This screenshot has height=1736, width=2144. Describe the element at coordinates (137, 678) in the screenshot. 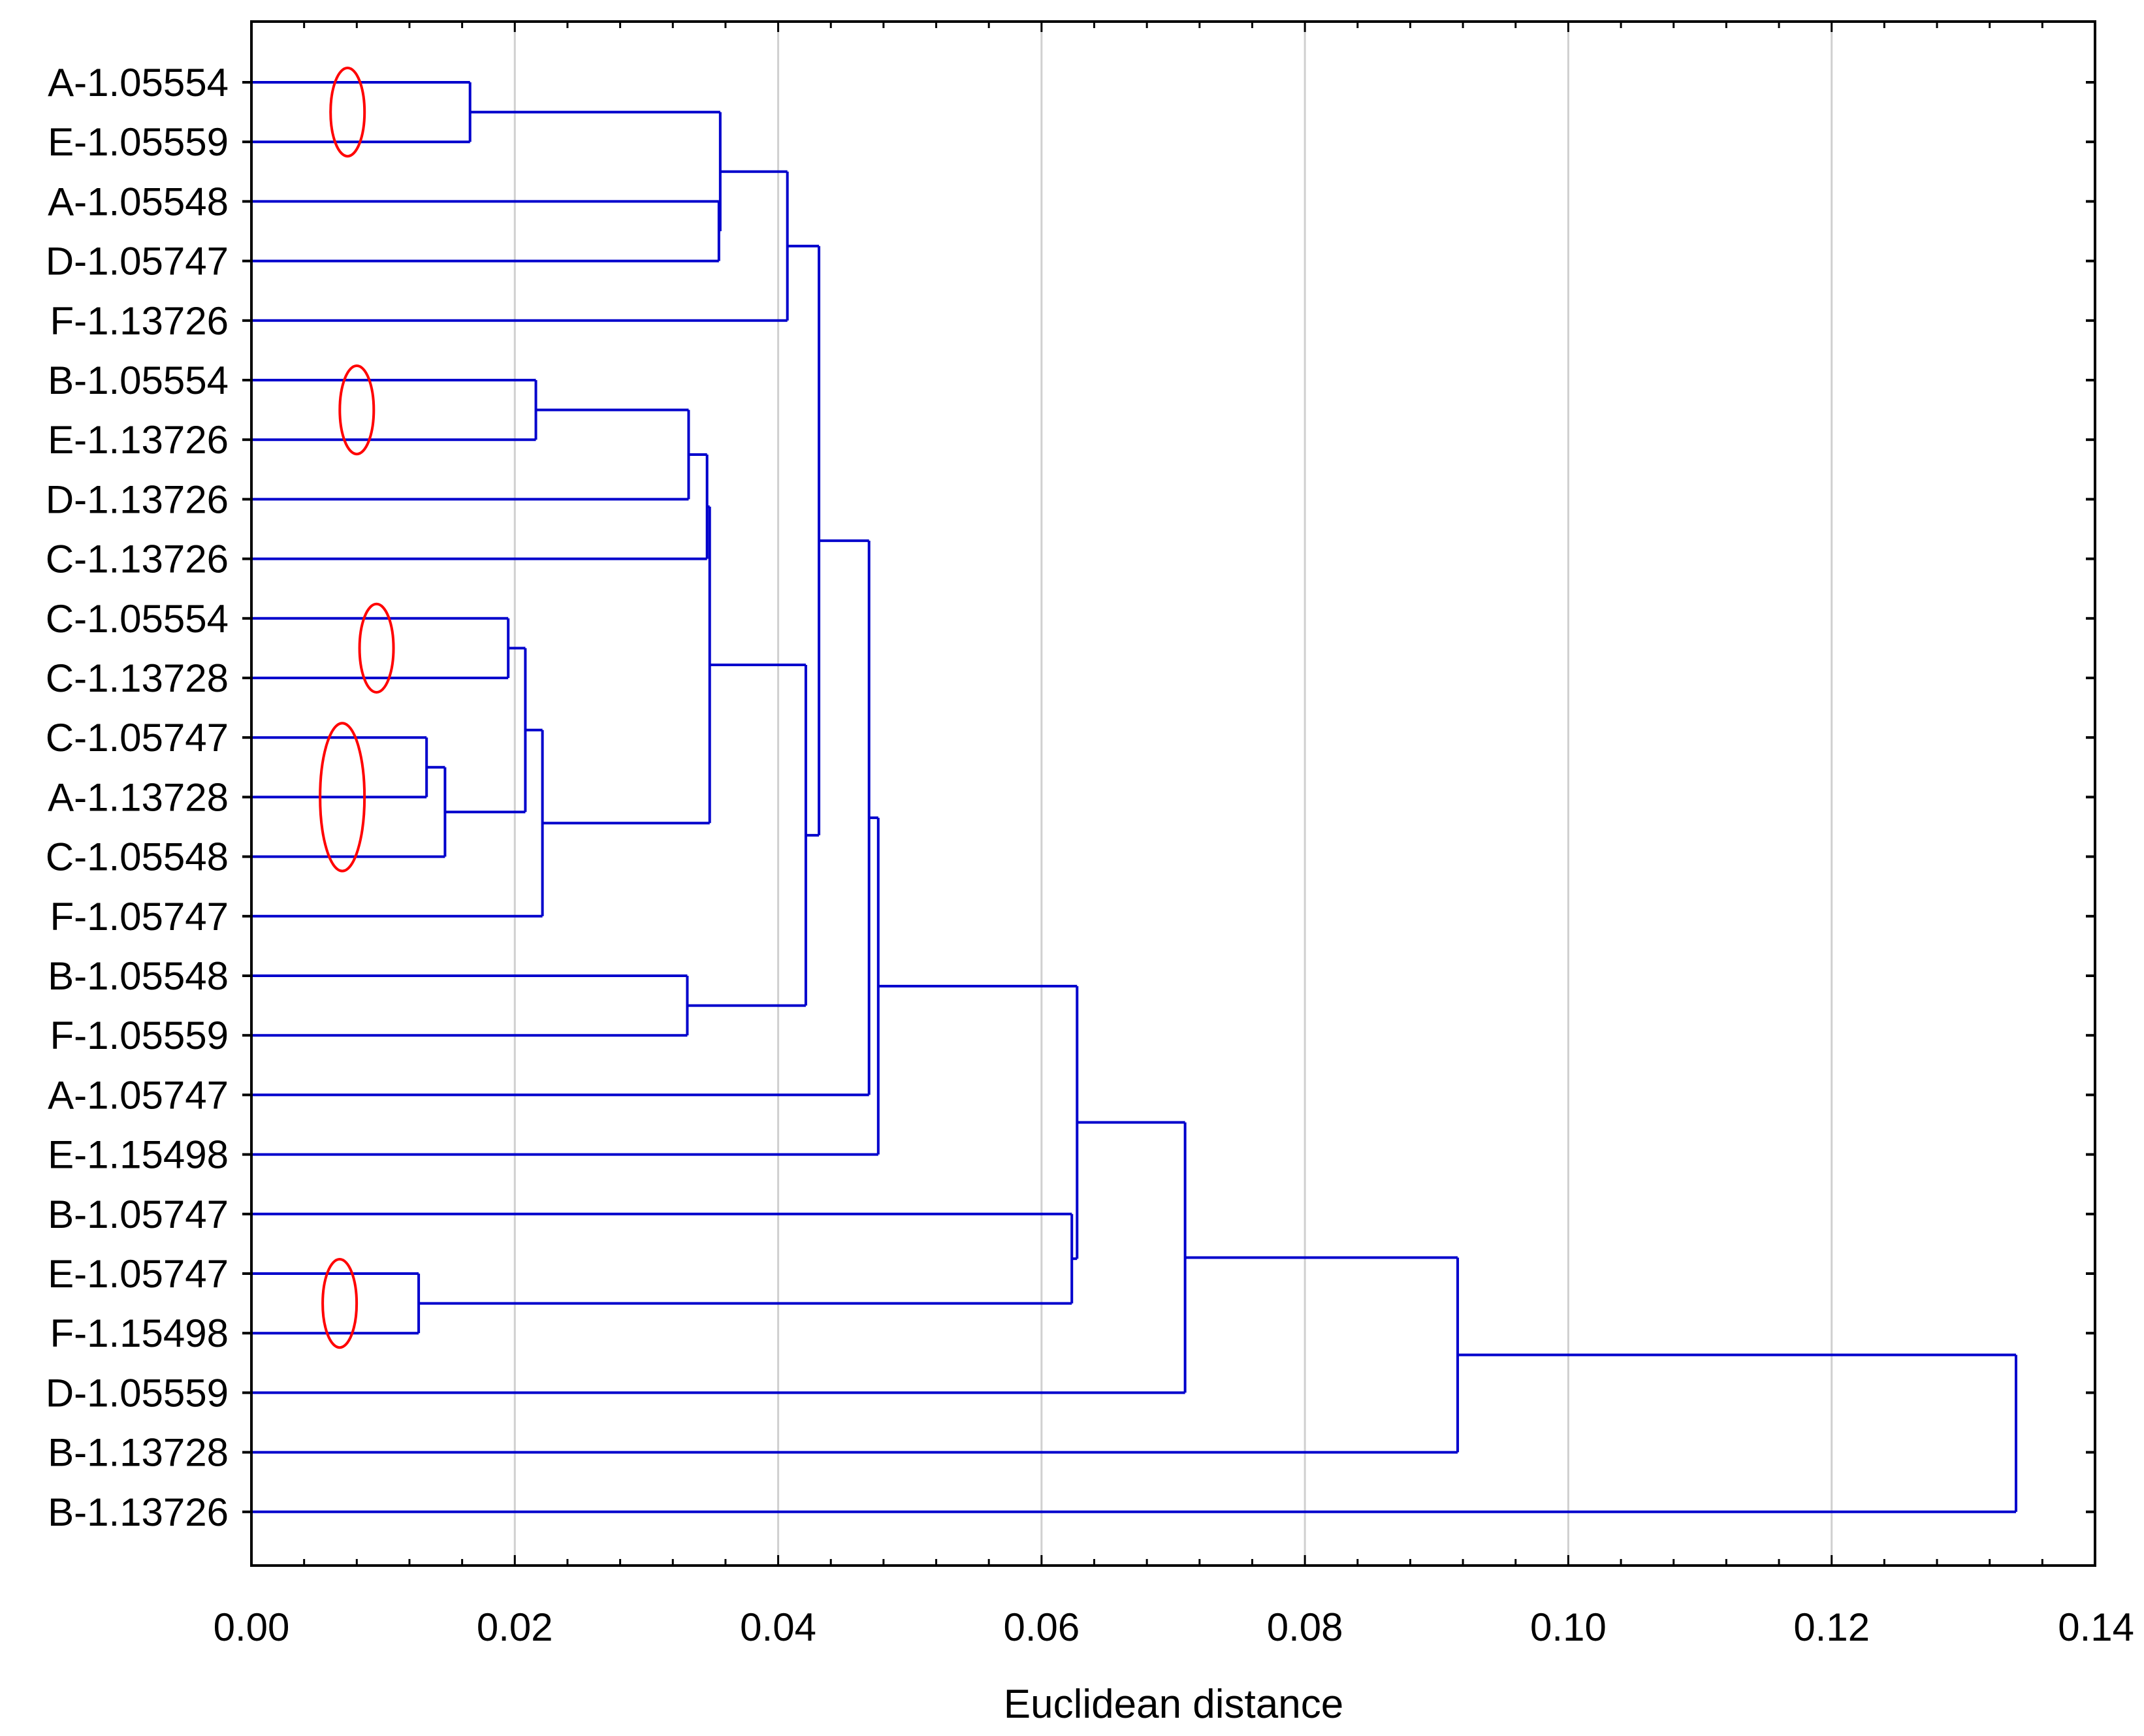

I see `leaf-label: C-1.13728` at that location.